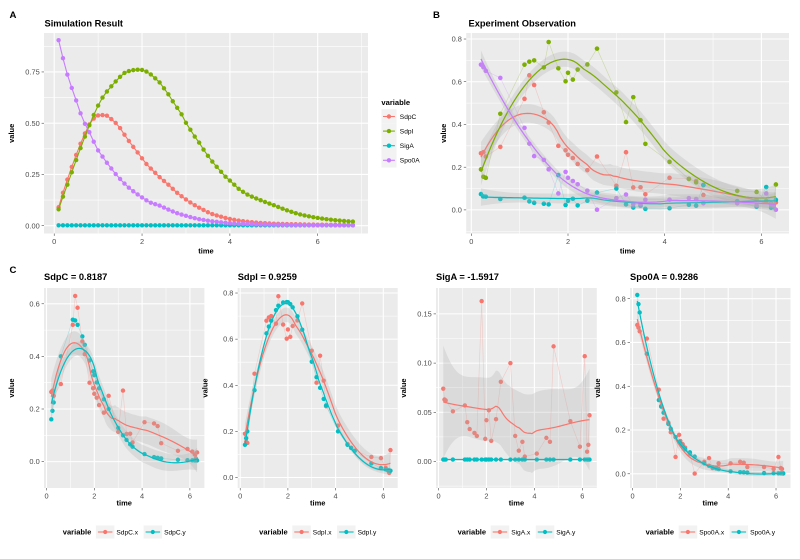 Image resolution: width=800 pixels, height=559 pixels. Describe the element at coordinates (267, 277) in the screenshot. I see `svg-text: SdpI = 0.9259` at that location.